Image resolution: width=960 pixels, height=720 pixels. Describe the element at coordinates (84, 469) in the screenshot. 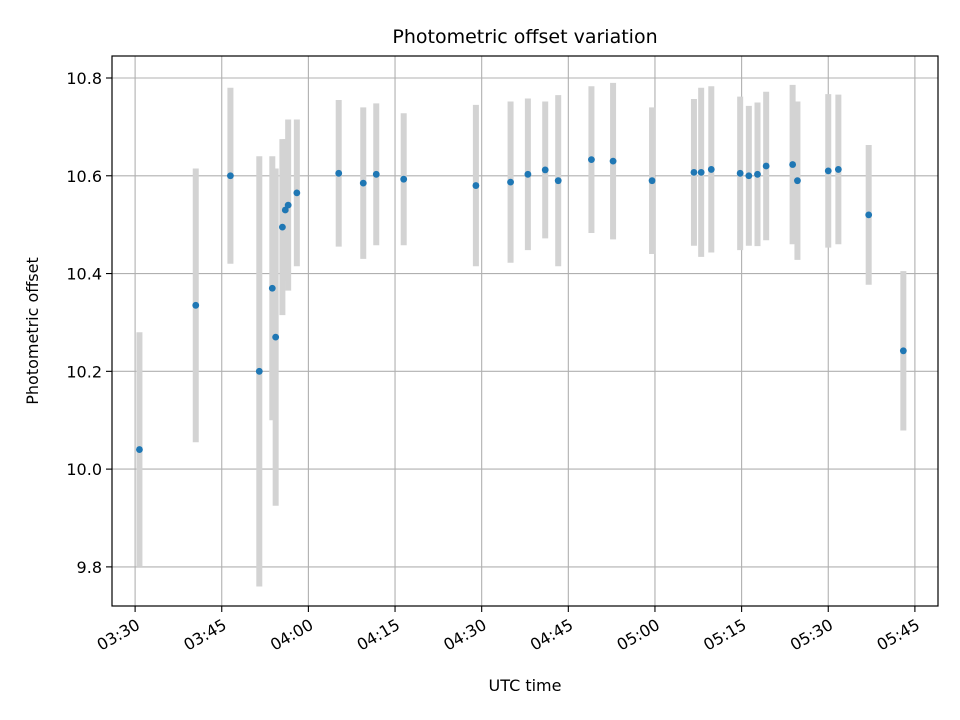

I see `y-tick-label: 10.0` at that location.